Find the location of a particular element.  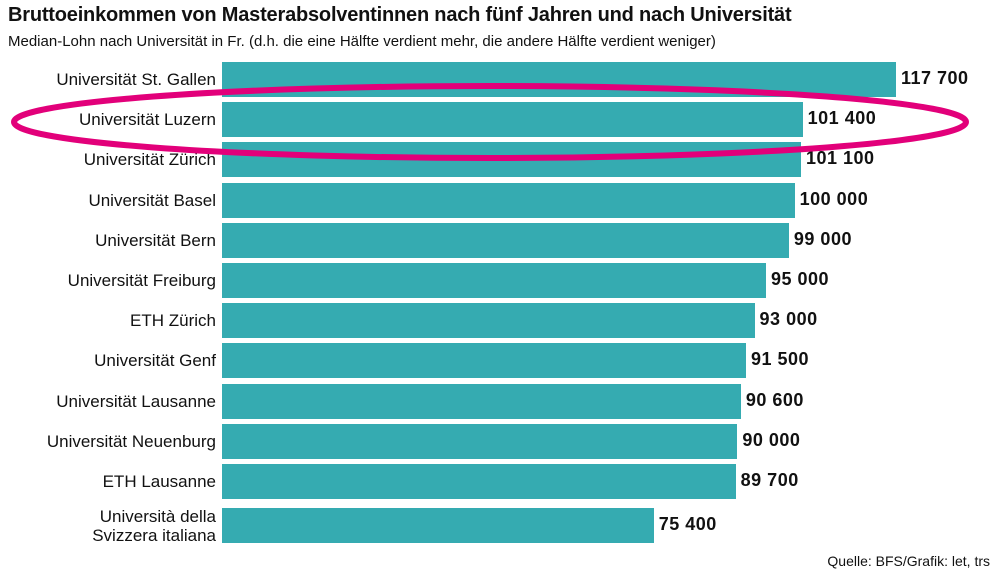

value-label: 90 000 is located at coordinates (771, 439).